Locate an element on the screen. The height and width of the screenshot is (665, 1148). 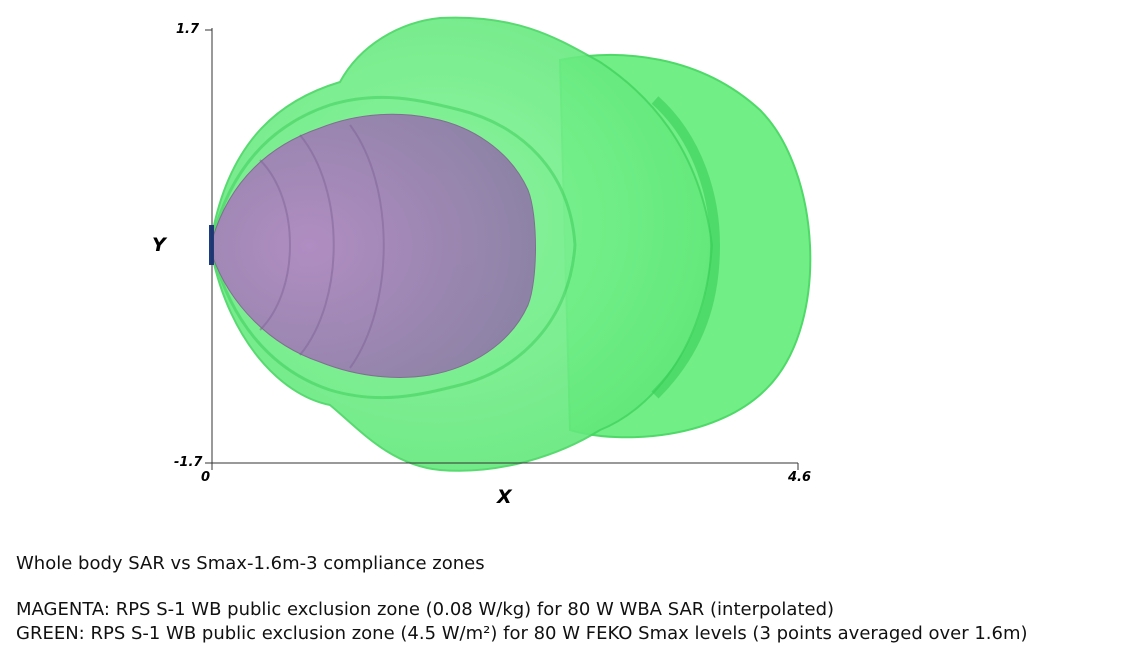
y-tick-max-label: 1.7 is located at coordinates (188, 29).